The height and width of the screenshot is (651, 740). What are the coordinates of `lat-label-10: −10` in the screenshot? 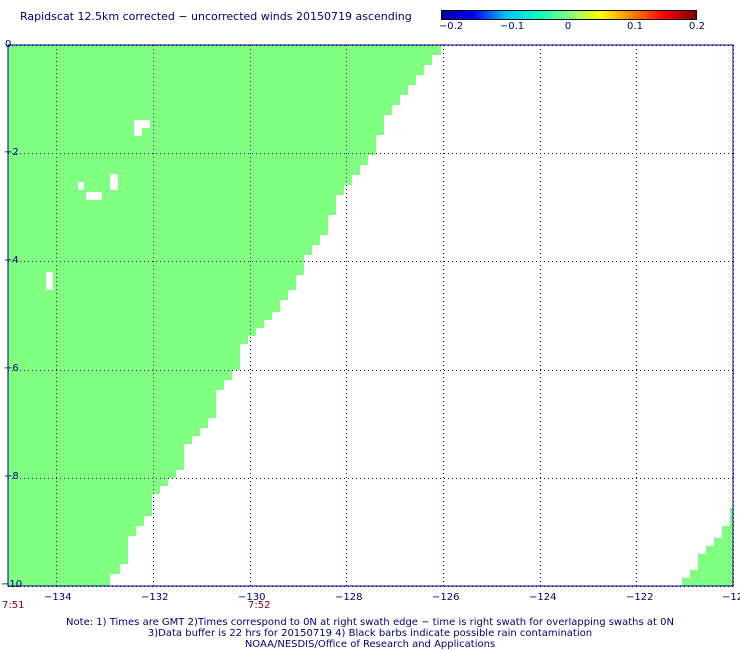 It's located at (12, 584).